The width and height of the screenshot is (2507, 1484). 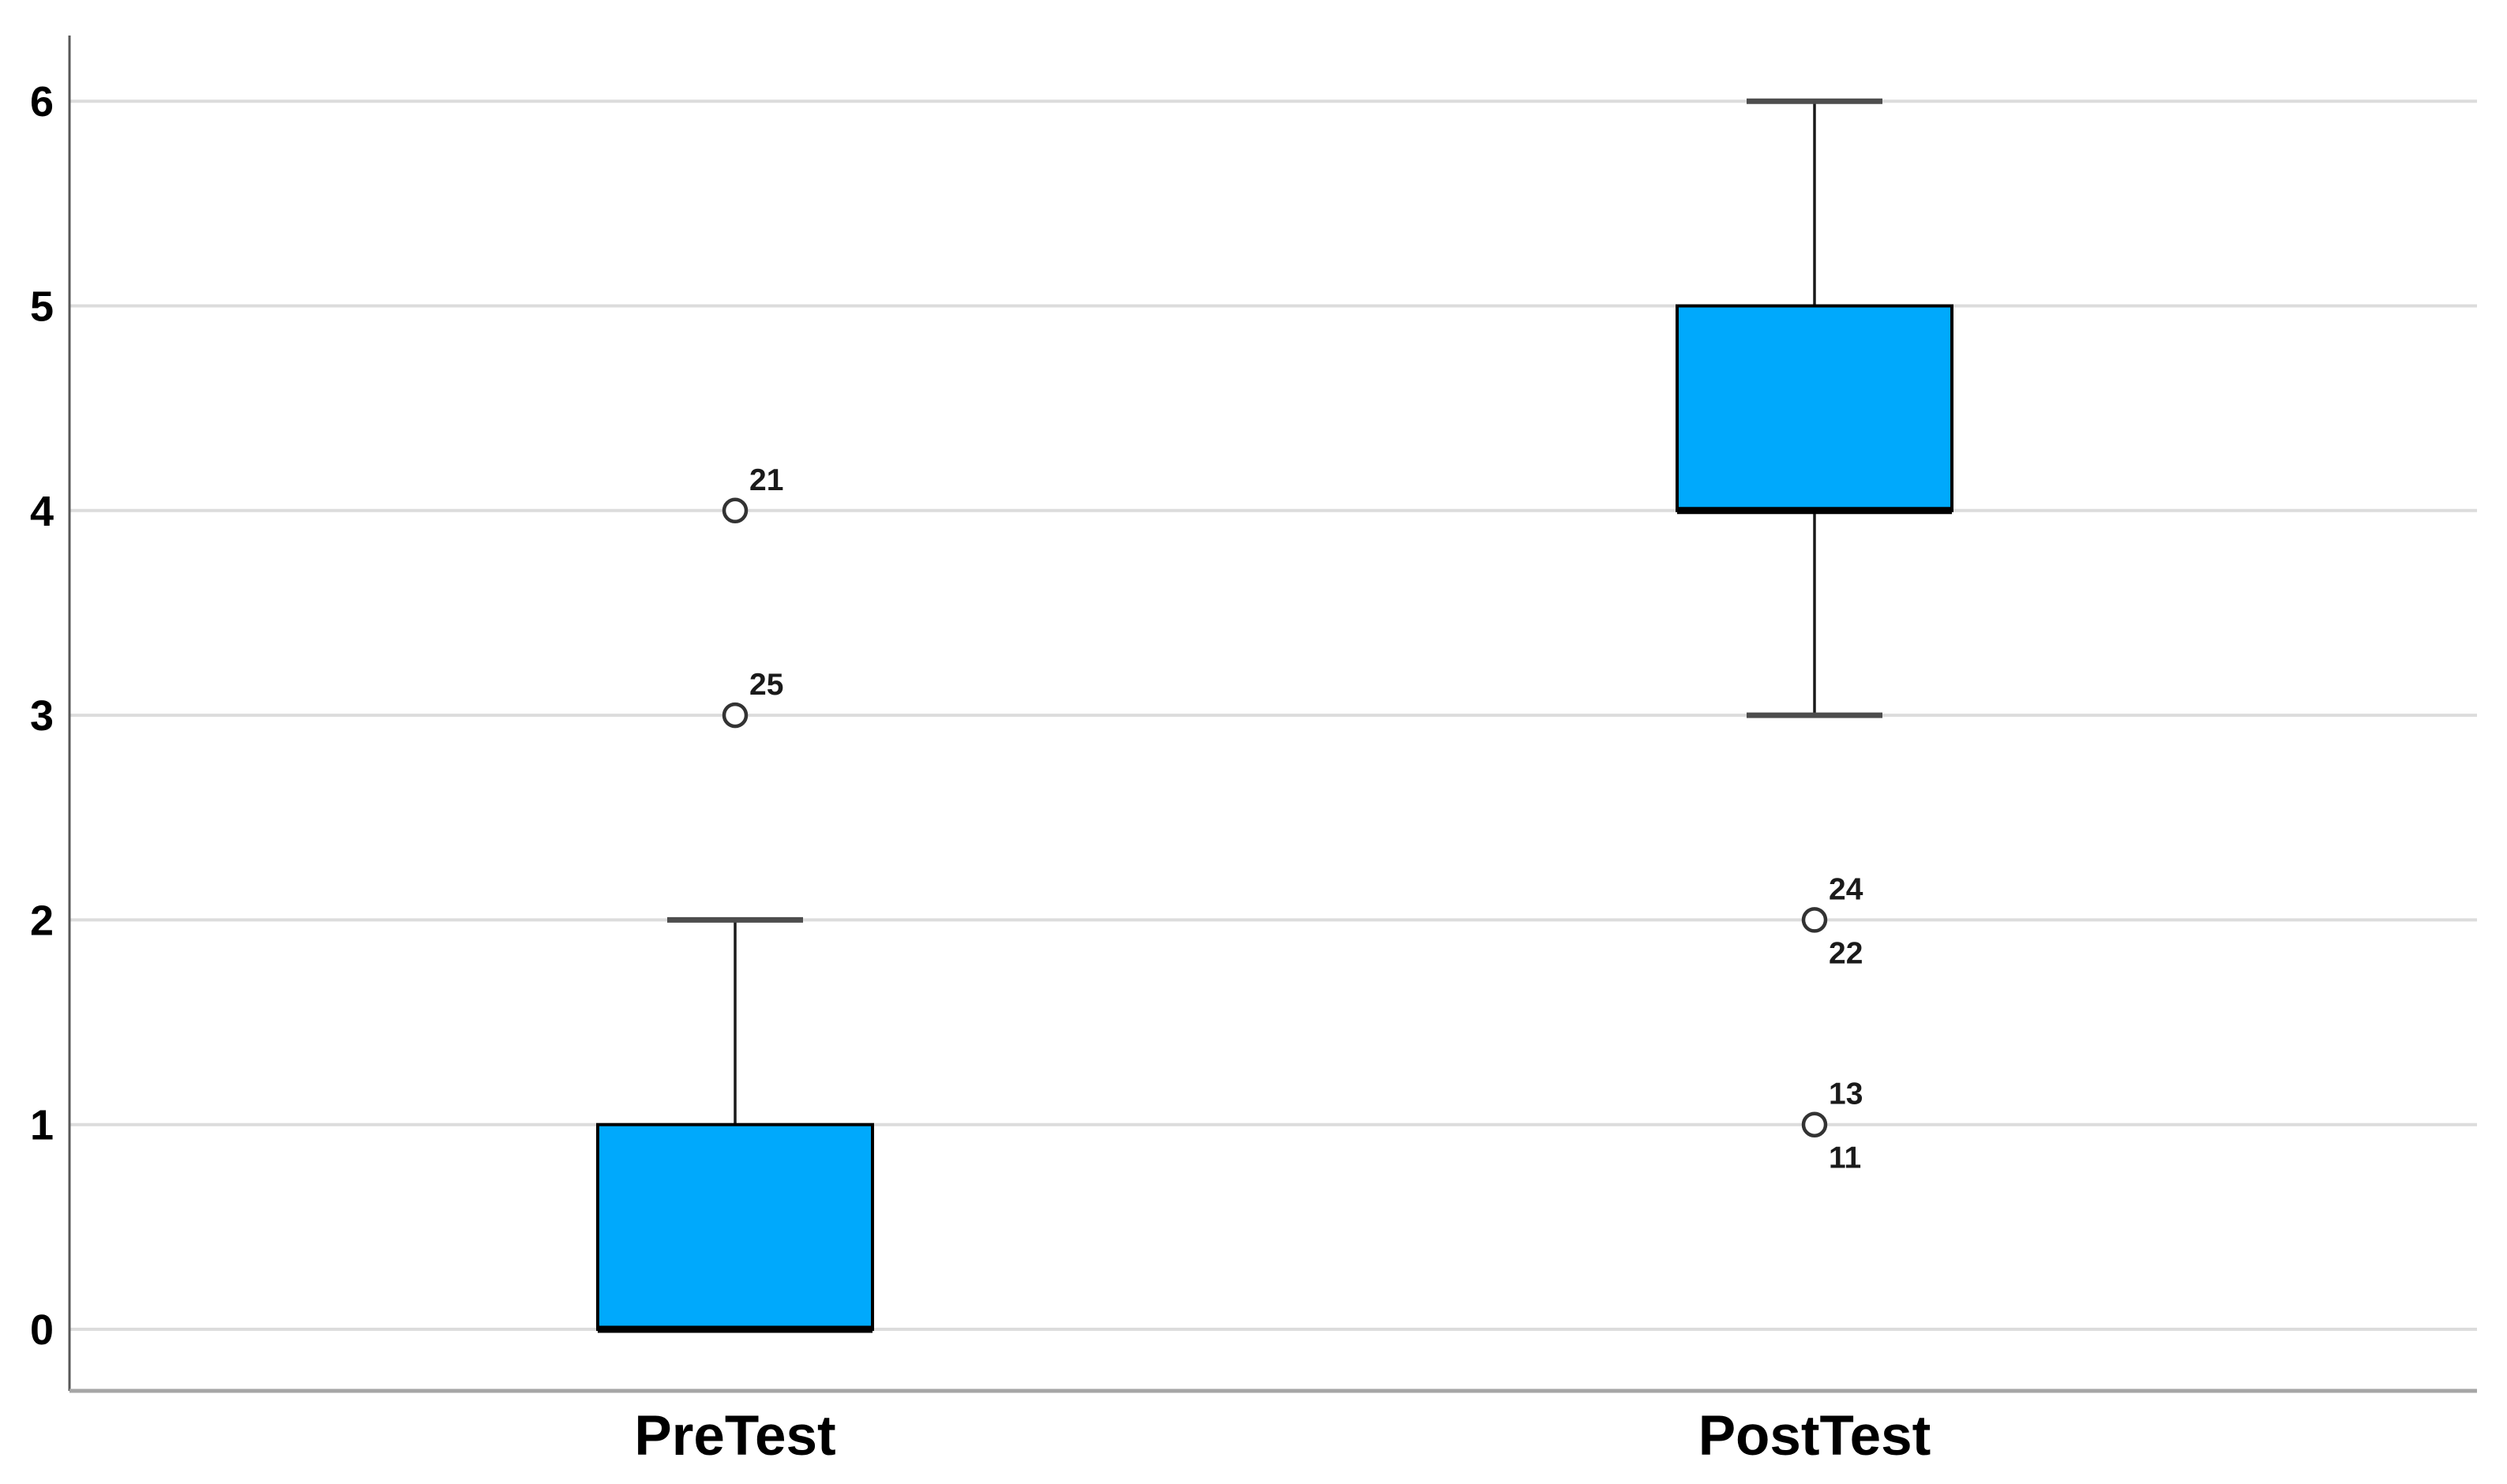 I want to click on category-label-posttest: PostTest, so click(x=1814, y=1436).